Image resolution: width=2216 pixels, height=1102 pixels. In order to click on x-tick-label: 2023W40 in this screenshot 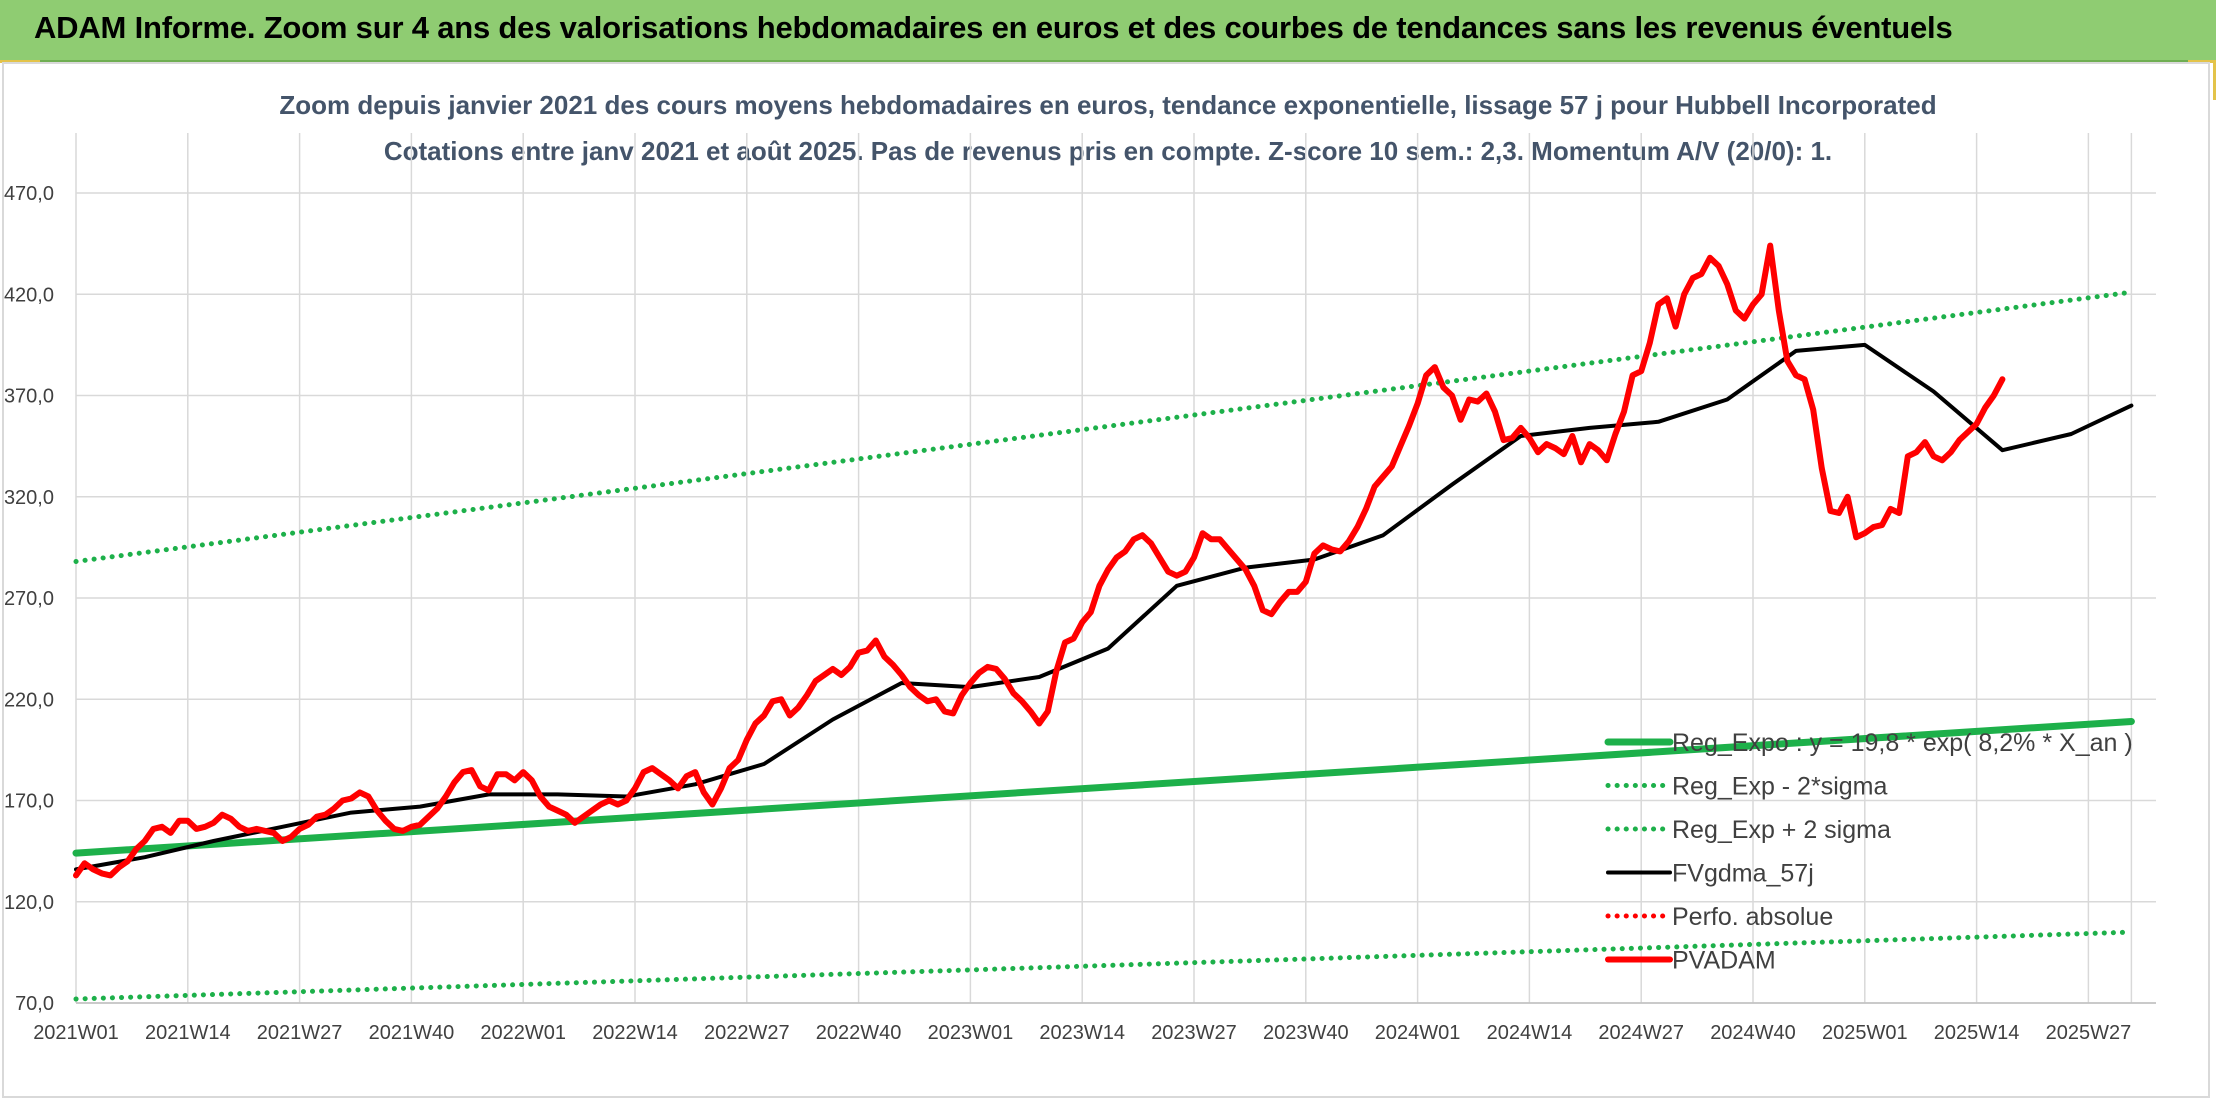, I will do `click(1306, 1033)`.